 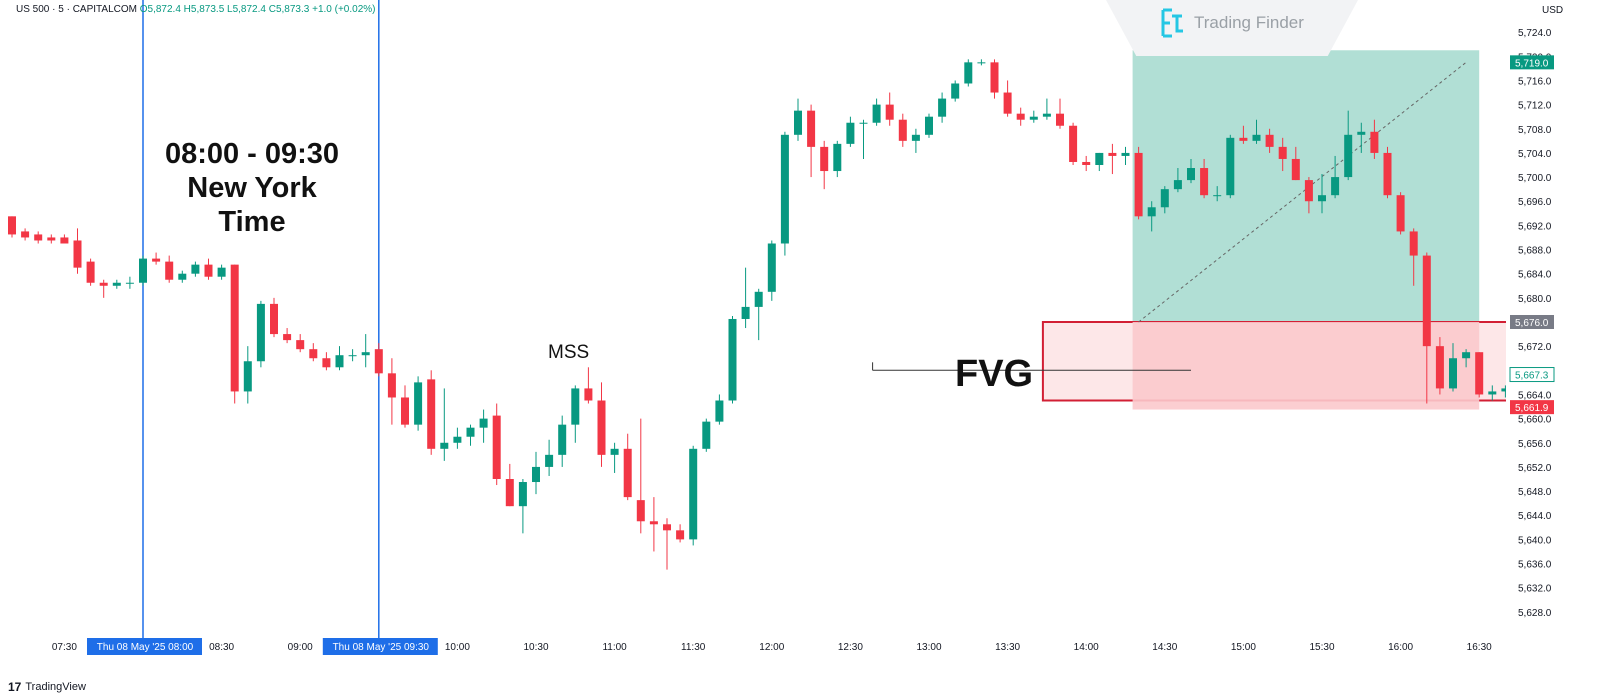 I want to click on price-tag-label: 5,719.0, so click(x=1532, y=63).